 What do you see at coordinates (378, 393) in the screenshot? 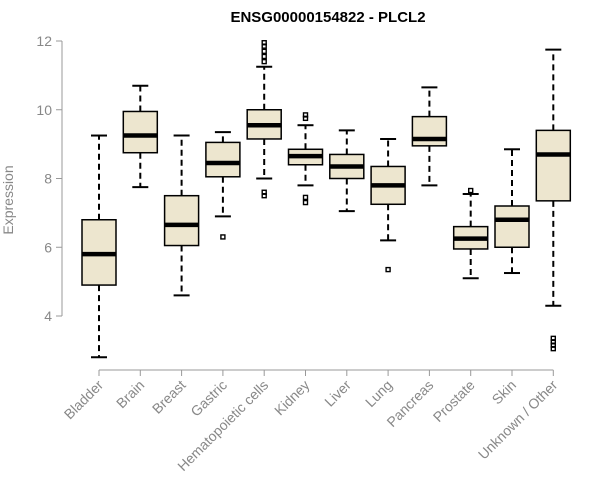
I see `x-tick-label: Lung` at bounding box center [378, 393].